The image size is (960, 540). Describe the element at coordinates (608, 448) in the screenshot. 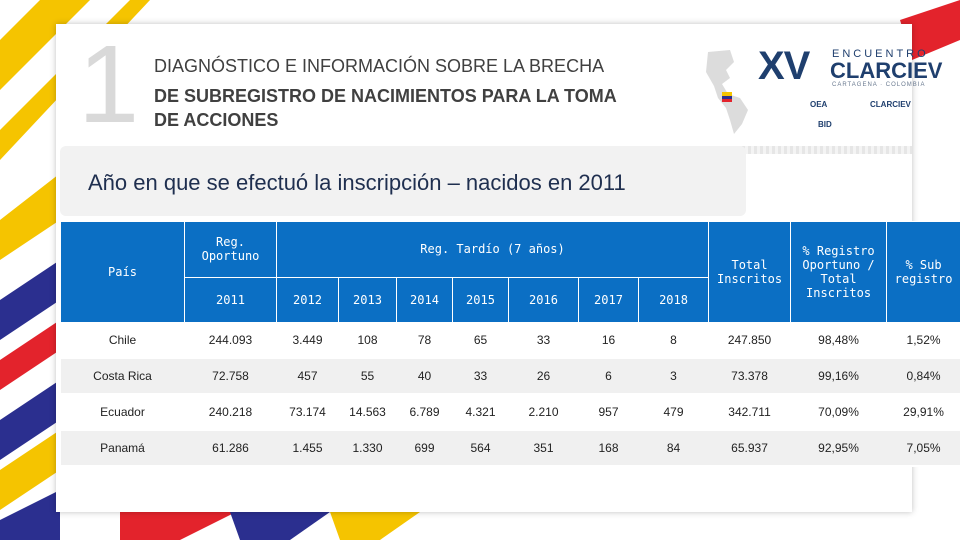

I see `cell-value: 168` at that location.